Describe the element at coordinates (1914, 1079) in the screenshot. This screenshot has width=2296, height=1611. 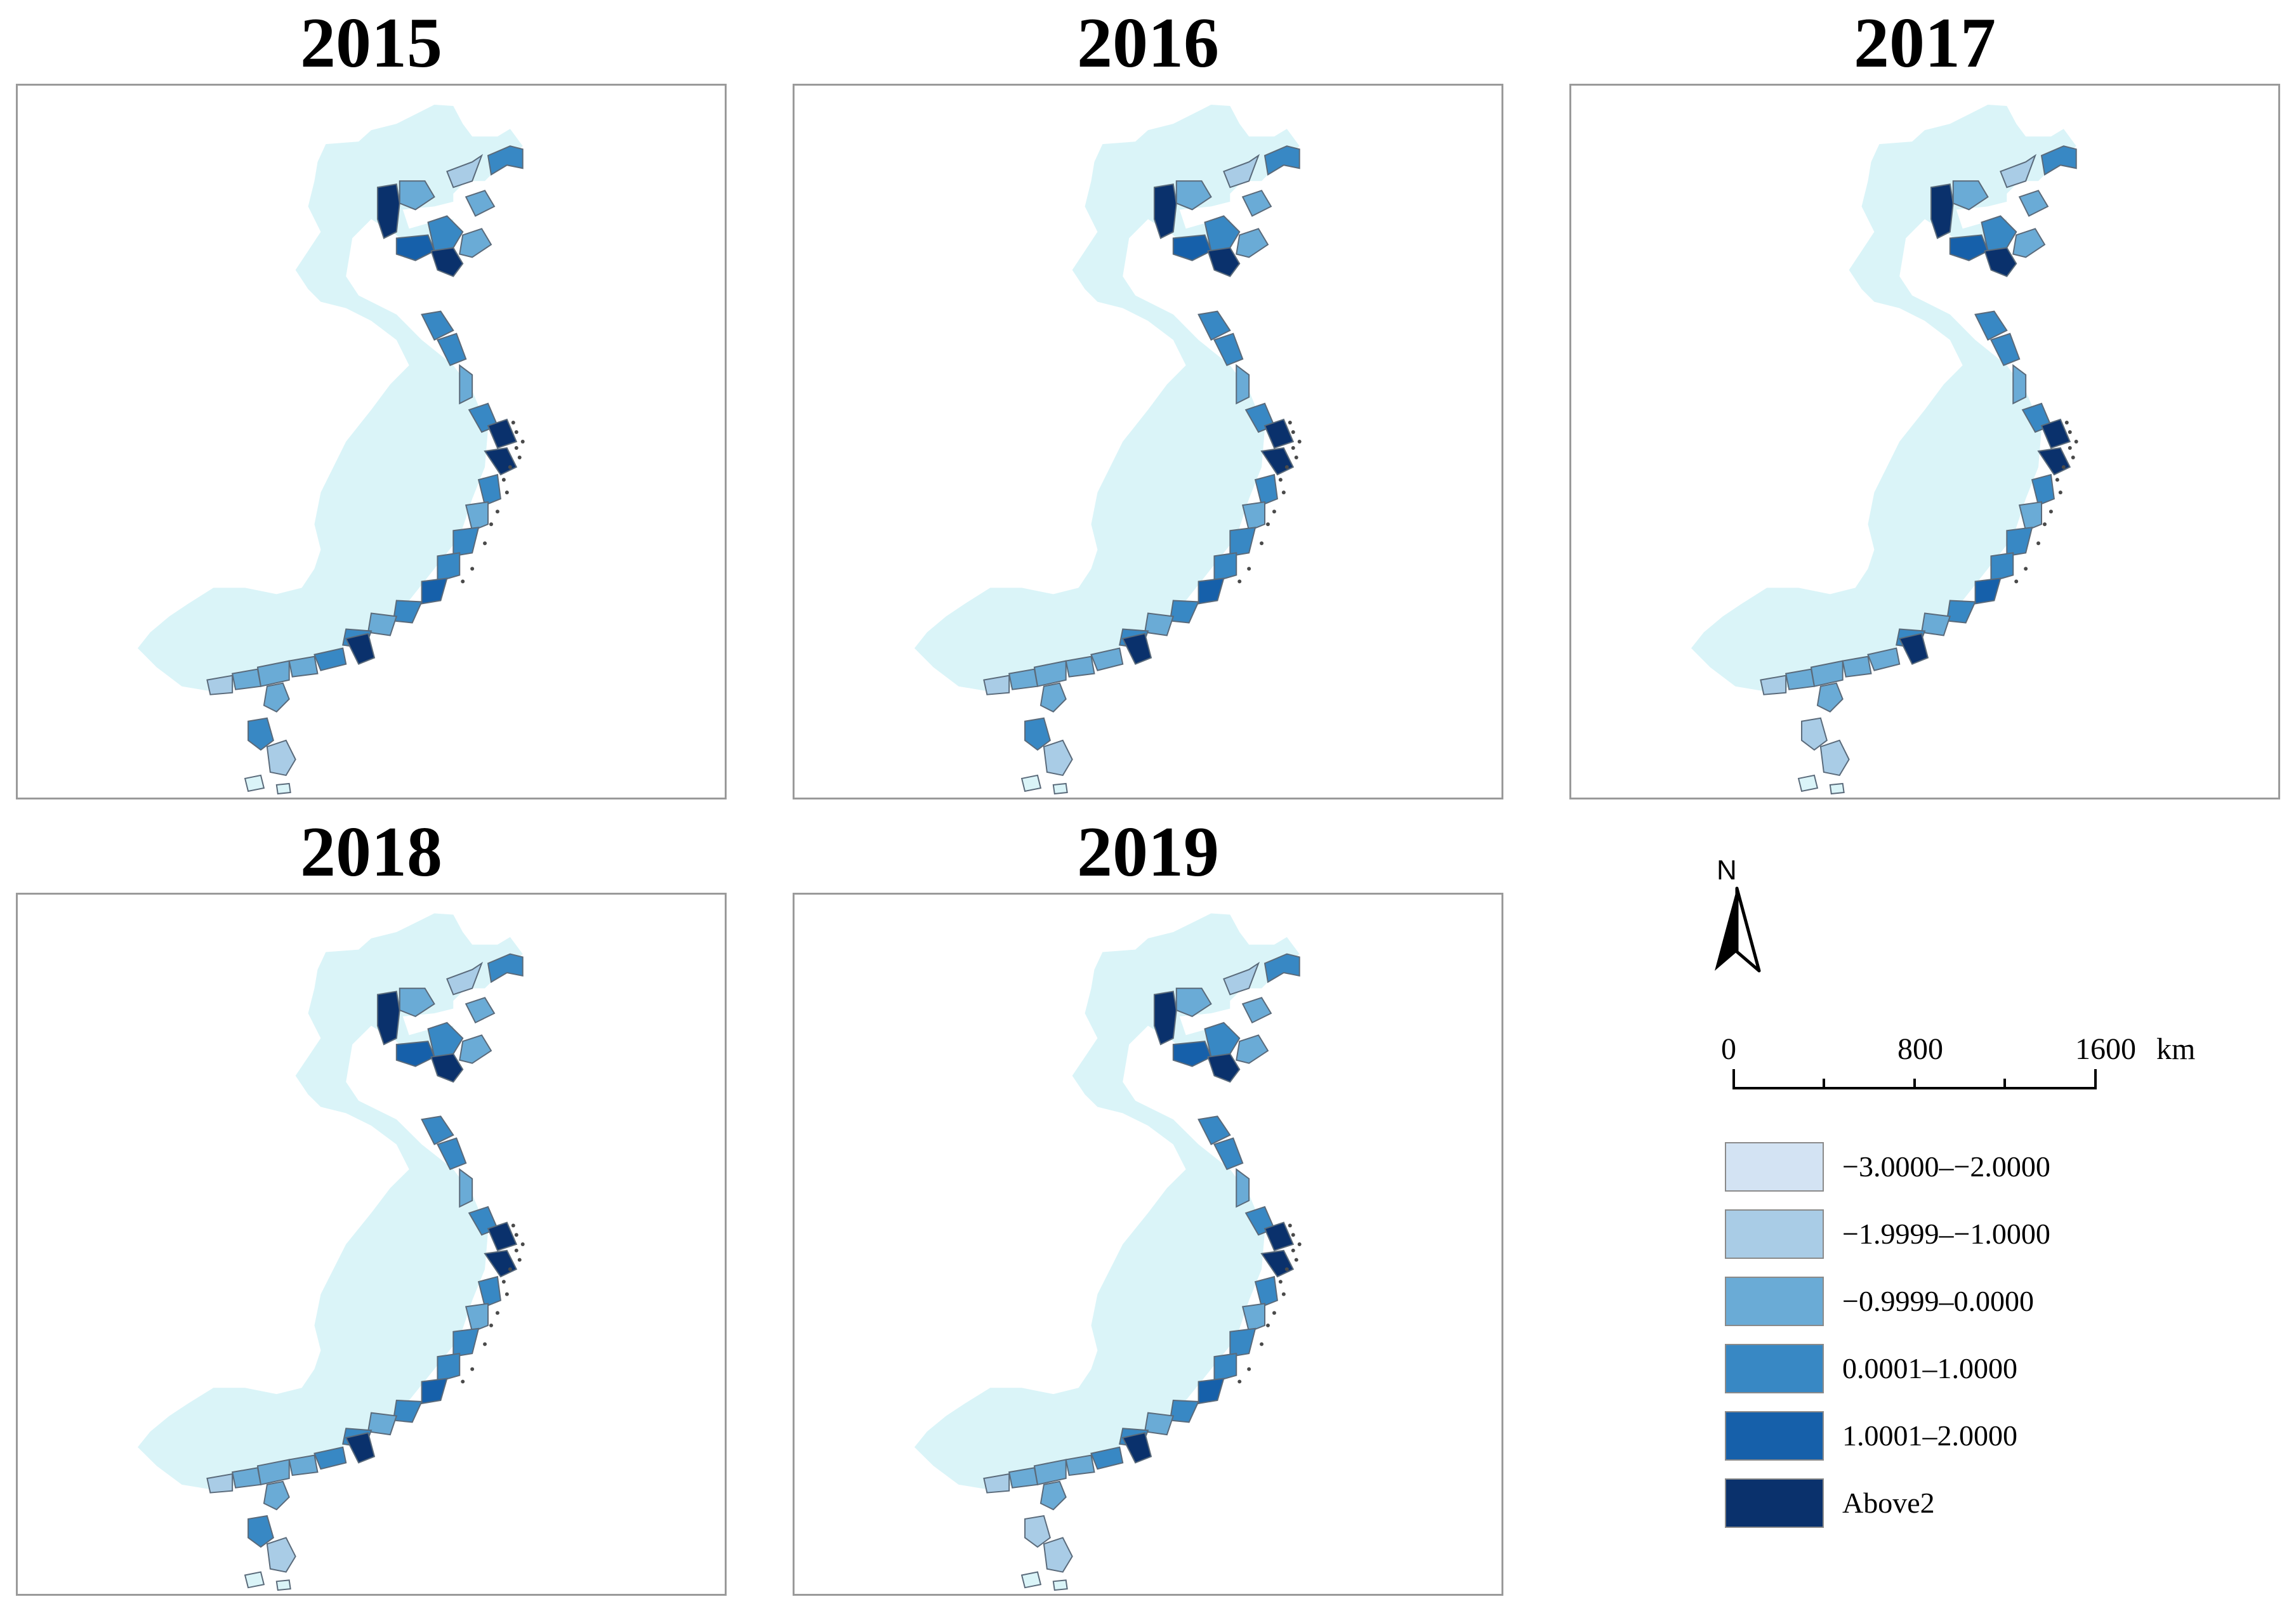
I see `scale-bar-ruler` at that location.